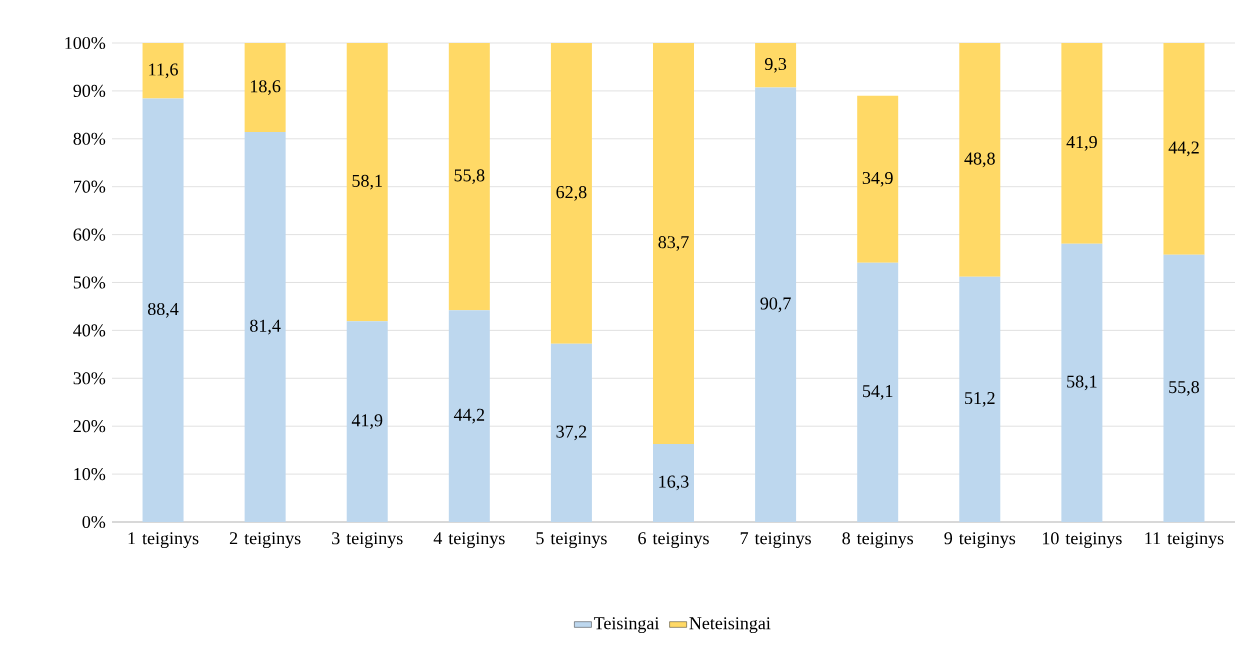 The width and height of the screenshot is (1249, 661). I want to click on y-tick-label: 50%, so click(89, 282).